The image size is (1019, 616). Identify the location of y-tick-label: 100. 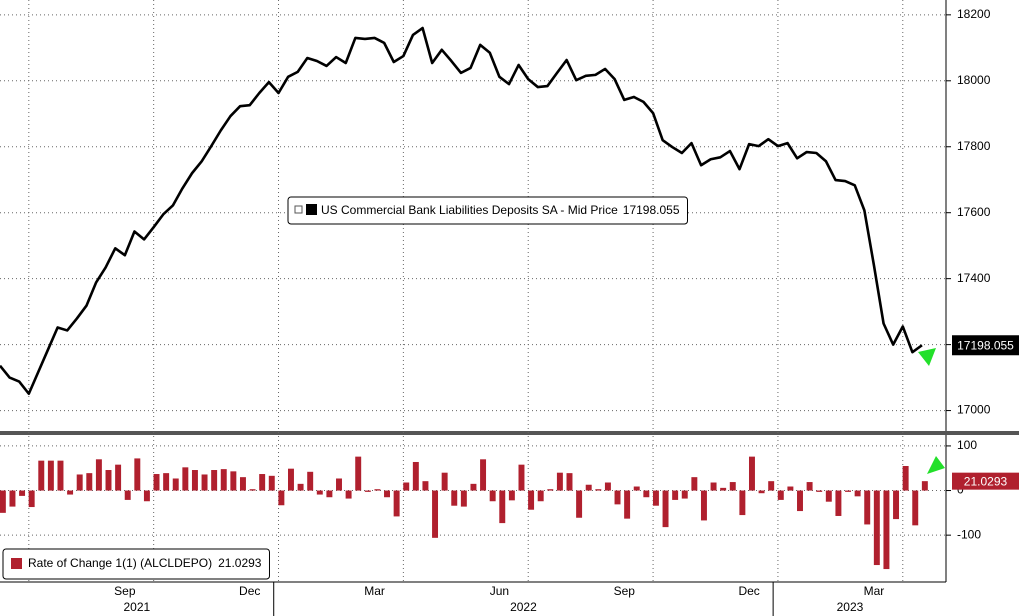
(967, 445).